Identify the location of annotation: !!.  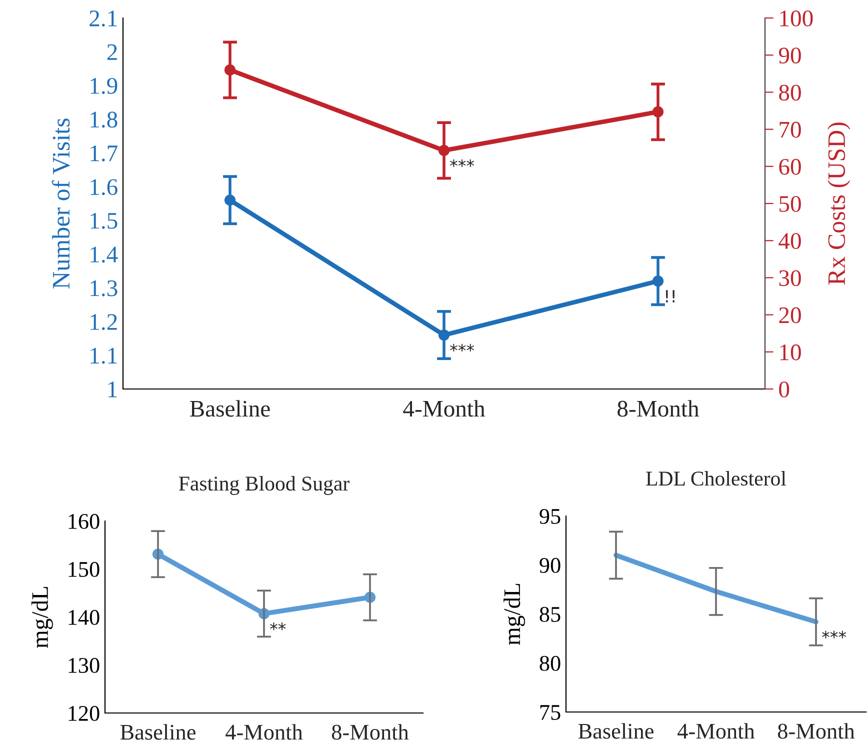
(670, 296).